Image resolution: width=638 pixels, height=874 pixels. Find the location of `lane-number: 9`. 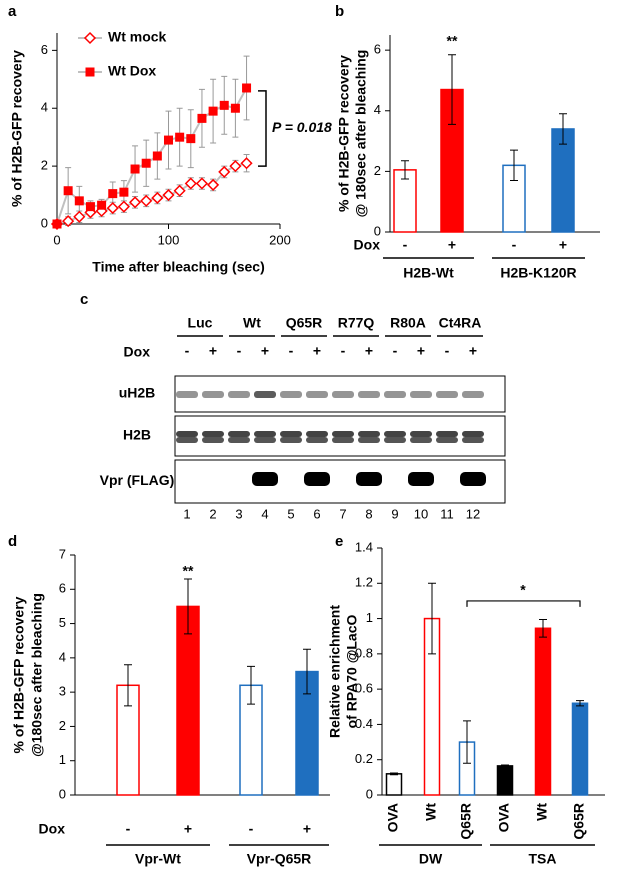

lane-number: 9 is located at coordinates (394, 513).